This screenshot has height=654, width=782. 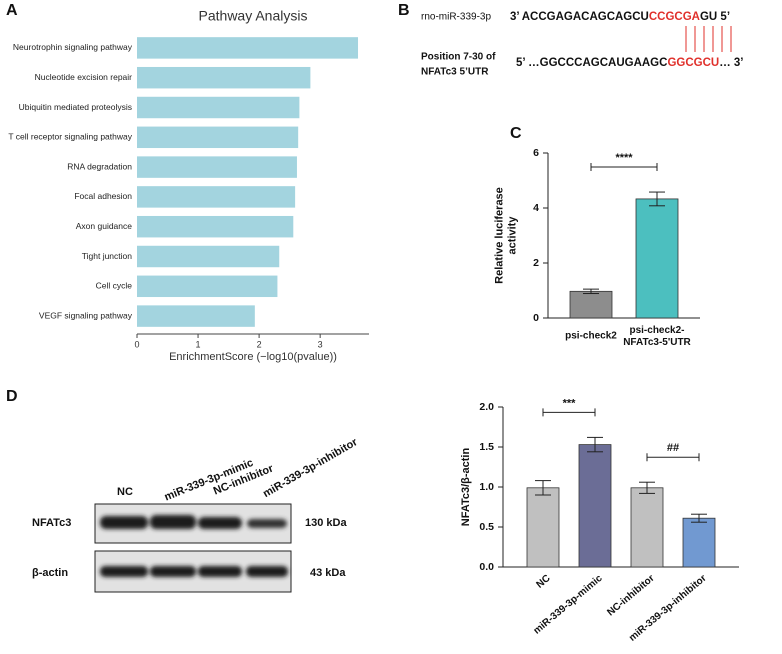 I want to click on panel-label: D, so click(x=12, y=396).